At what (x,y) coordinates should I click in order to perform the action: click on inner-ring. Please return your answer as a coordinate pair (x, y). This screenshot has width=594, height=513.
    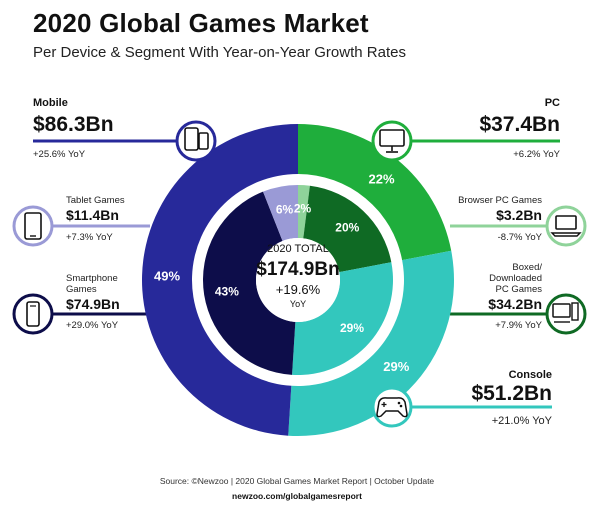
    Looking at the image, I should click on (298, 280).